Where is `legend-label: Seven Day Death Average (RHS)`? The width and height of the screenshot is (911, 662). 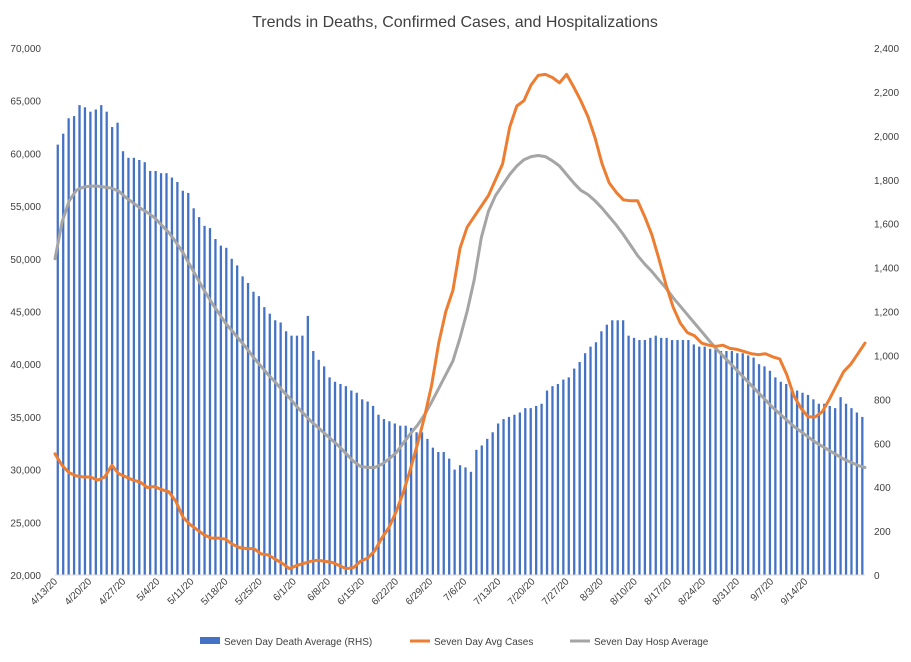 legend-label: Seven Day Death Average (RHS) is located at coordinates (298, 642).